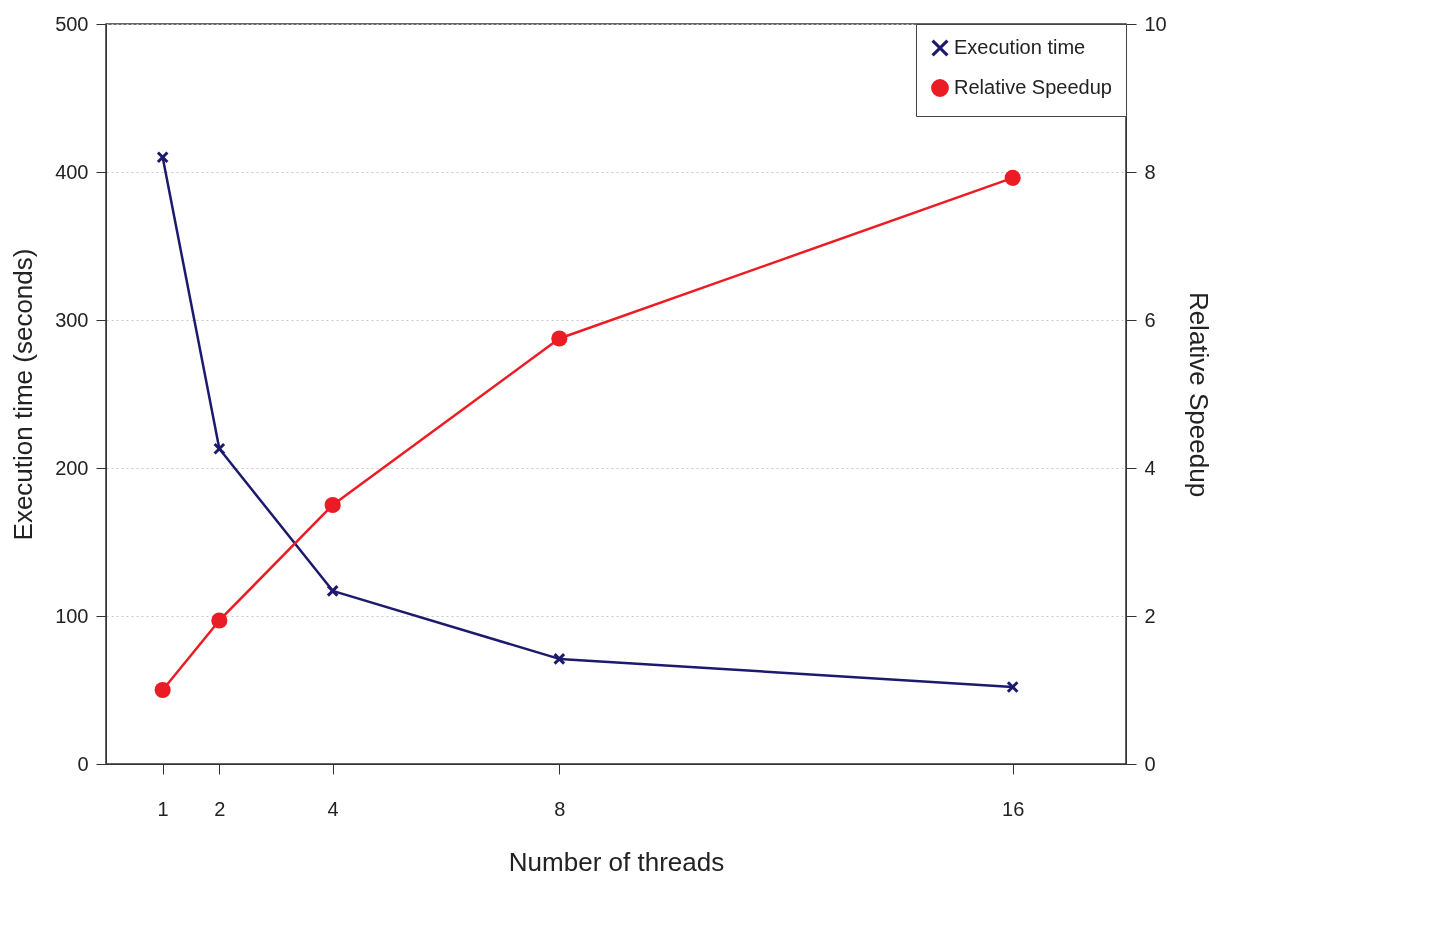  What do you see at coordinates (163, 808) in the screenshot?
I see `x-tick-label: 1` at bounding box center [163, 808].